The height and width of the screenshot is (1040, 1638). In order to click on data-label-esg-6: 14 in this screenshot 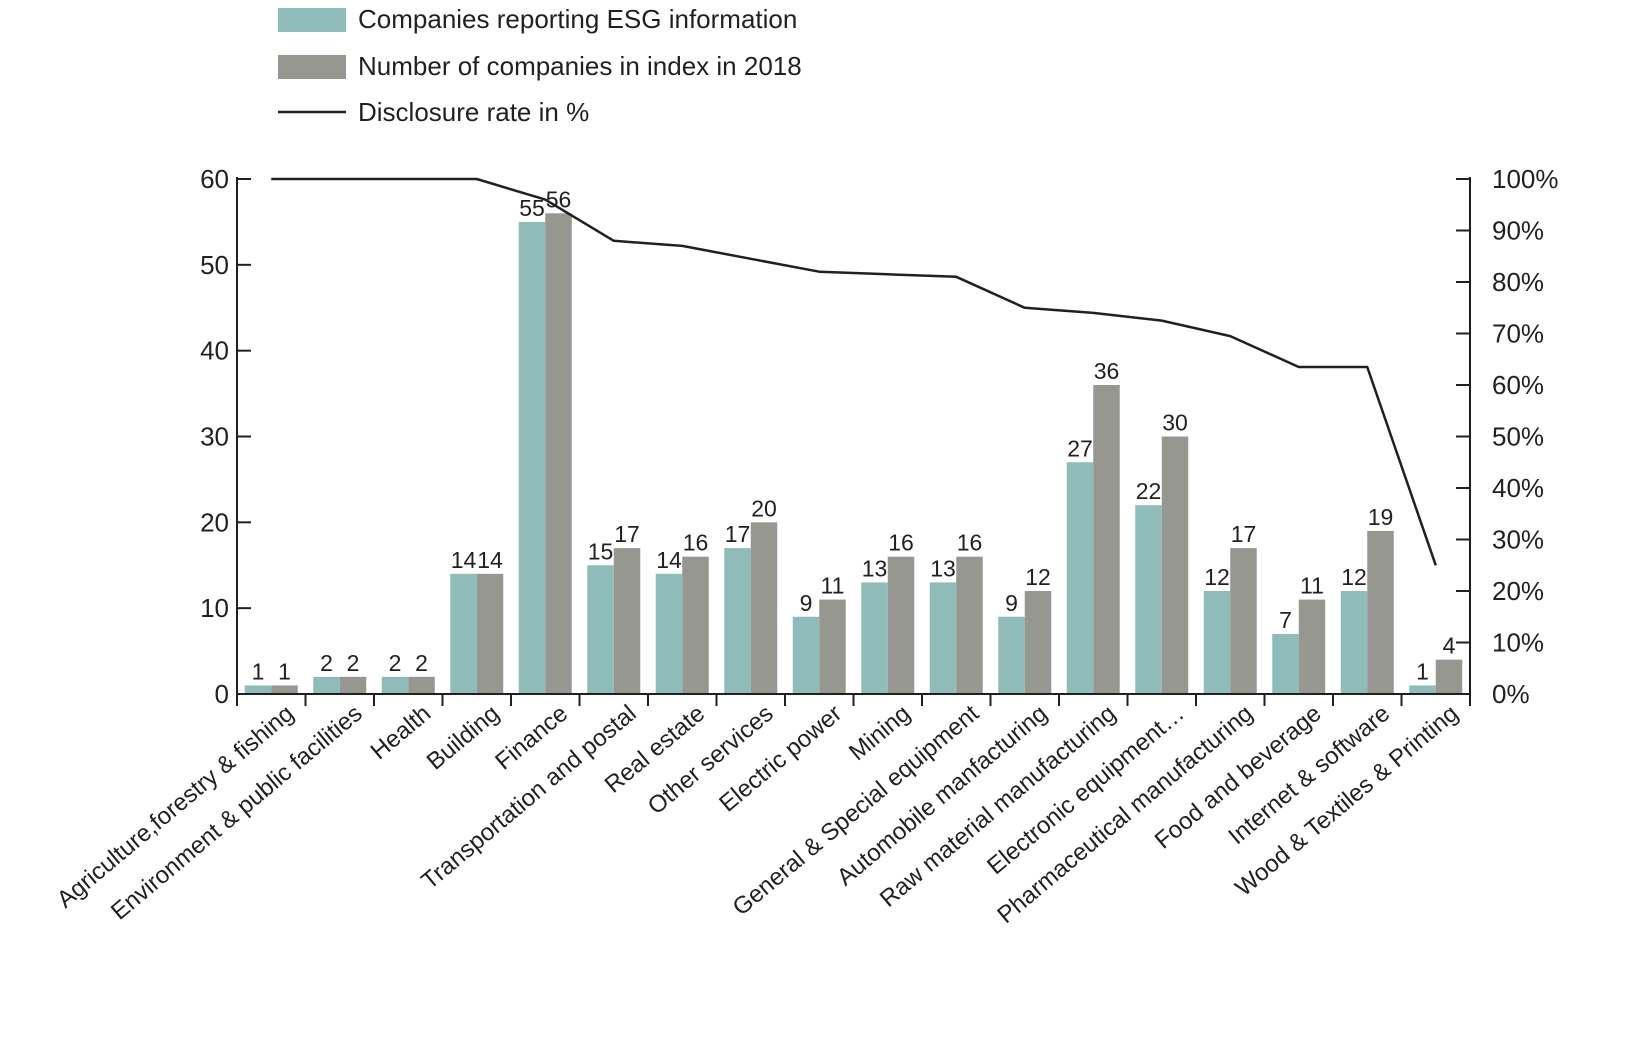, I will do `click(669, 560)`.